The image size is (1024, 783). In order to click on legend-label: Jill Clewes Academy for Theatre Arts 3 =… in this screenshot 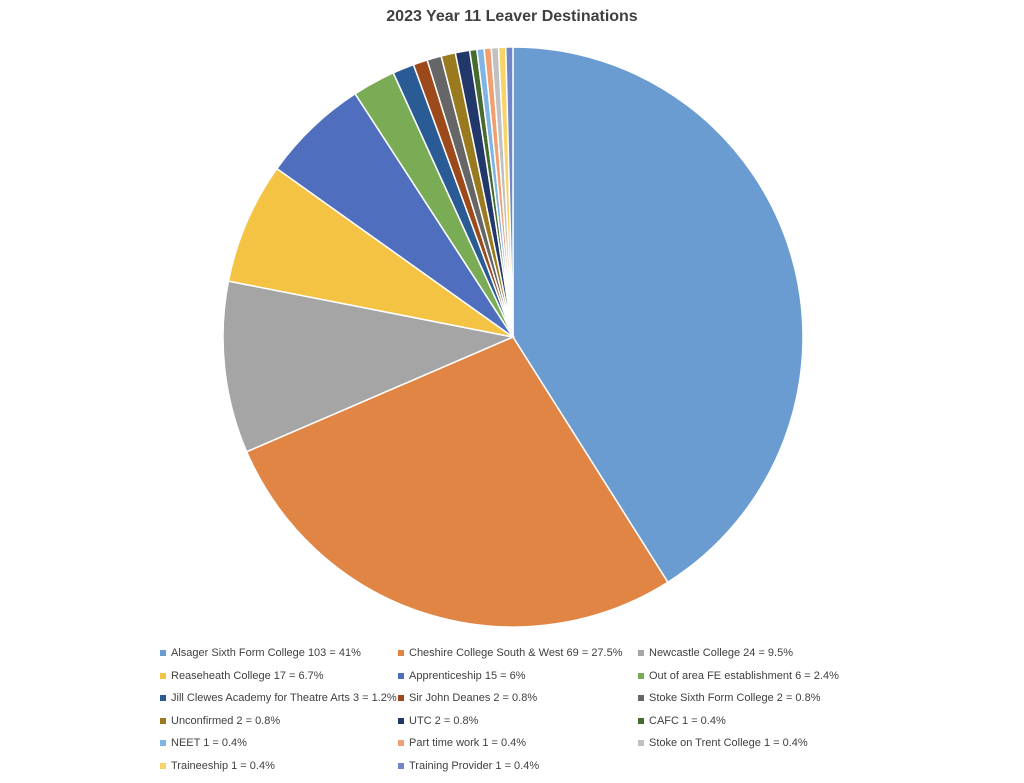, I will do `click(284, 698)`.